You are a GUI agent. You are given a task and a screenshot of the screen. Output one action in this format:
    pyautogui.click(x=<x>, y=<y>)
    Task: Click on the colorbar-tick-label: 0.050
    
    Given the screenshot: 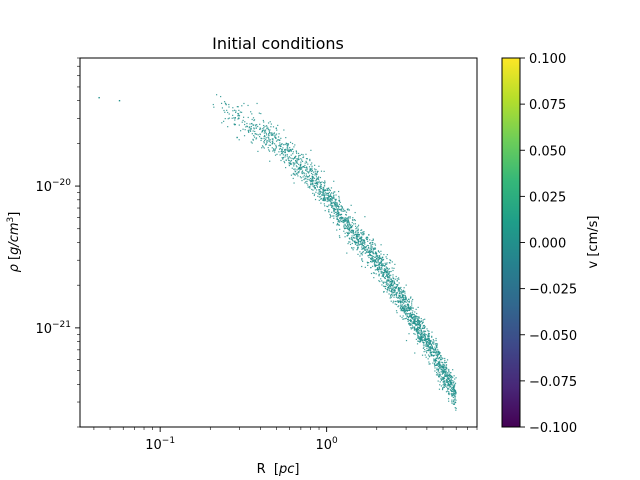 What is the action you would take?
    pyautogui.click(x=547, y=151)
    